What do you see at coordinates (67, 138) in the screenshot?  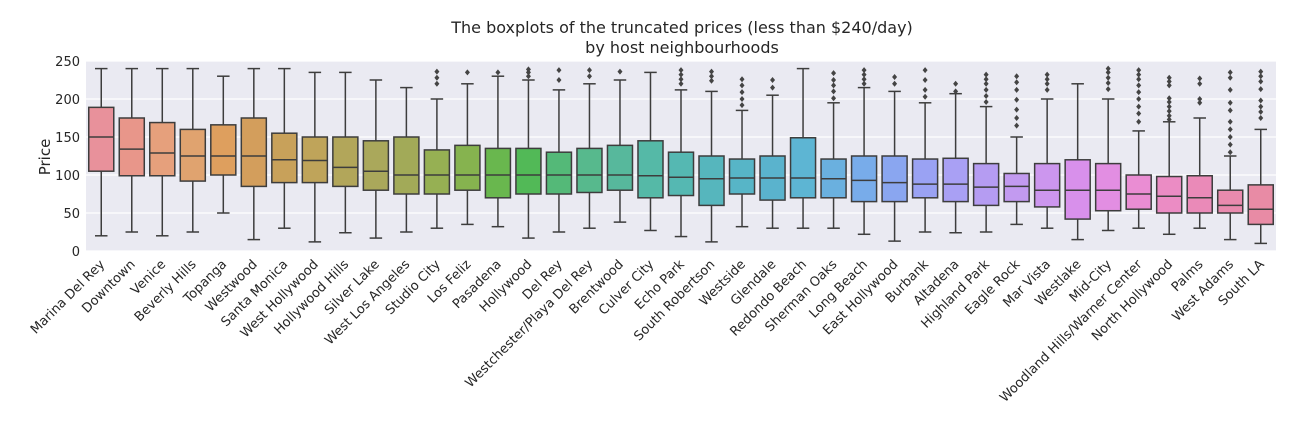 I see `y-tick-label: 150` at bounding box center [67, 138].